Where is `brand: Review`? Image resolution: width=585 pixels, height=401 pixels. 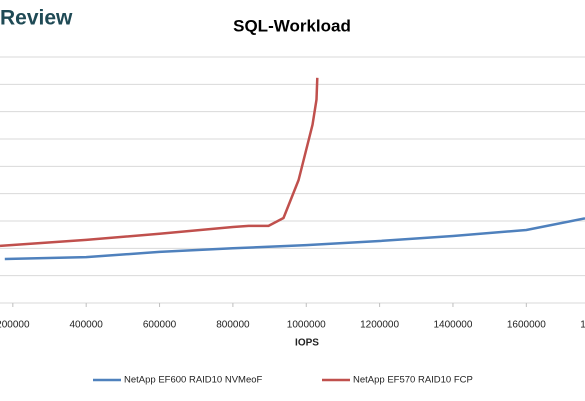
brand: Review is located at coordinates (36, 18).